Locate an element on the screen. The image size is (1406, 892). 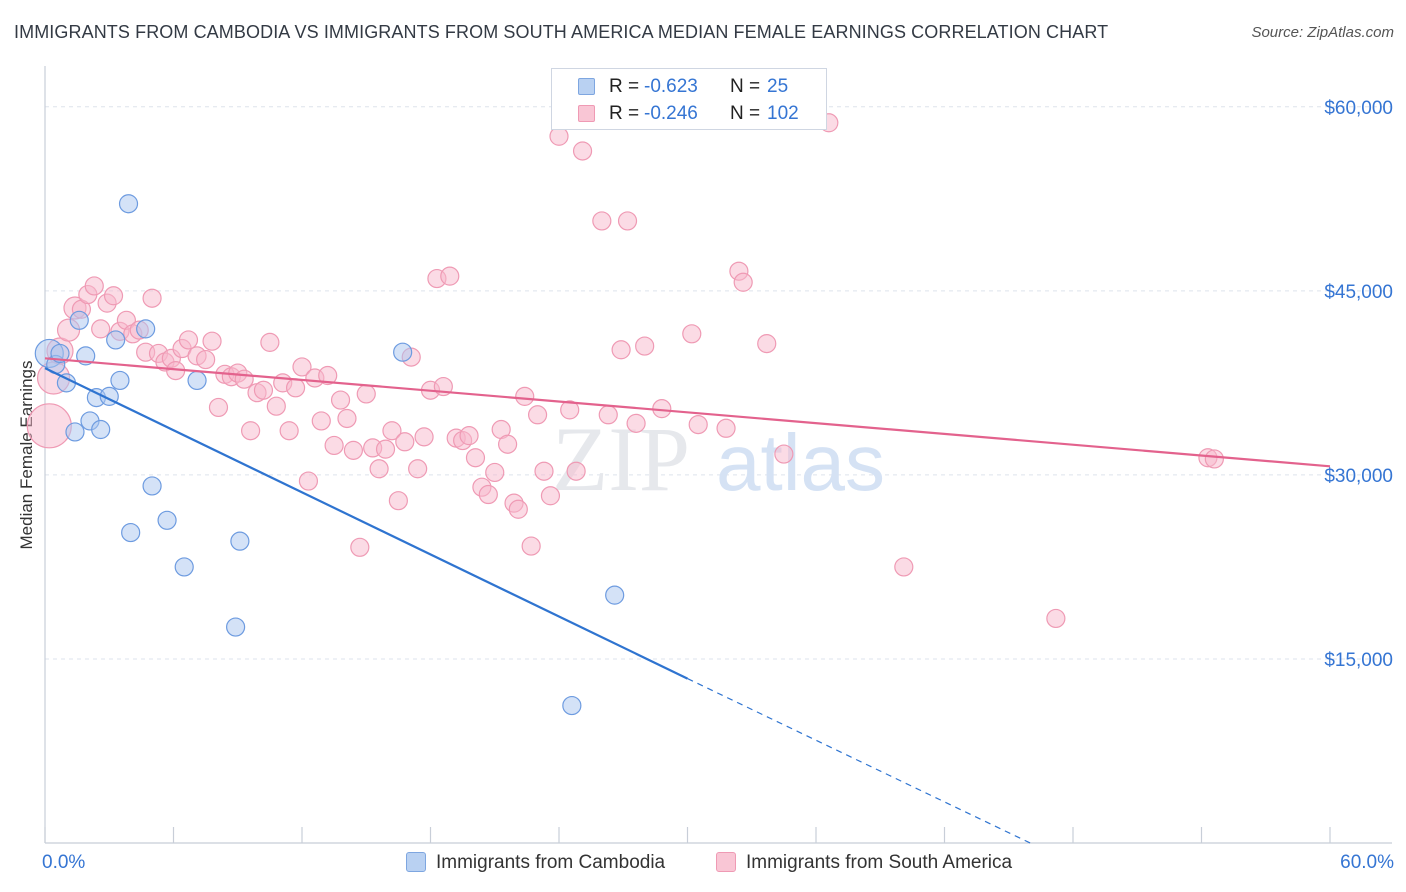
y-tick-labels: $15,000 $30,000 $45,000 $60,000 is located at coordinates (1358, 384).